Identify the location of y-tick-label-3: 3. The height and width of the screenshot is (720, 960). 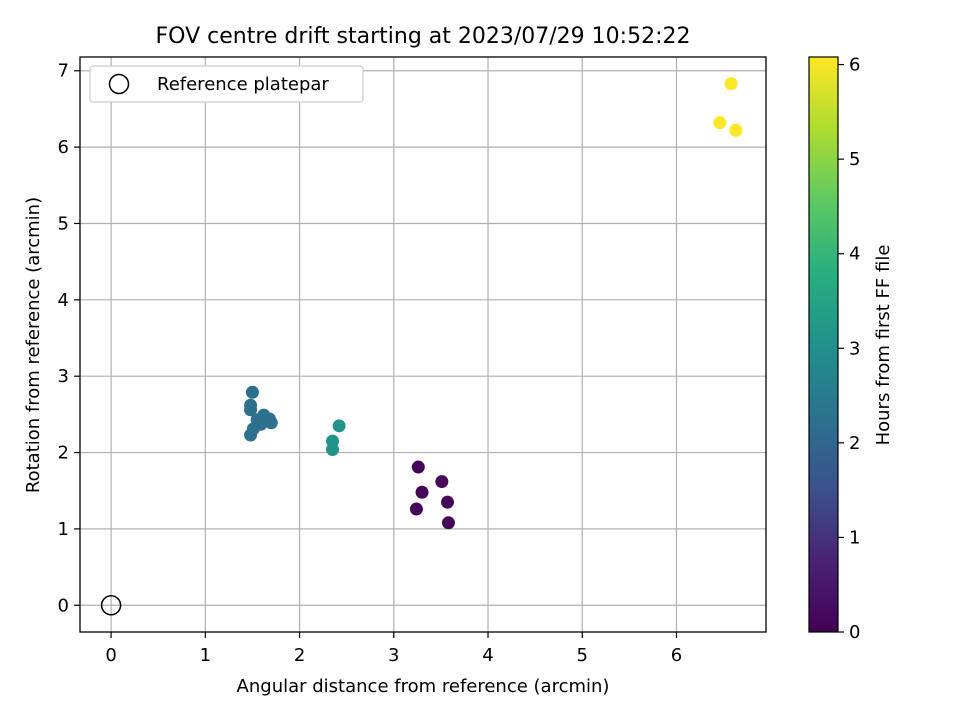
(63, 376).